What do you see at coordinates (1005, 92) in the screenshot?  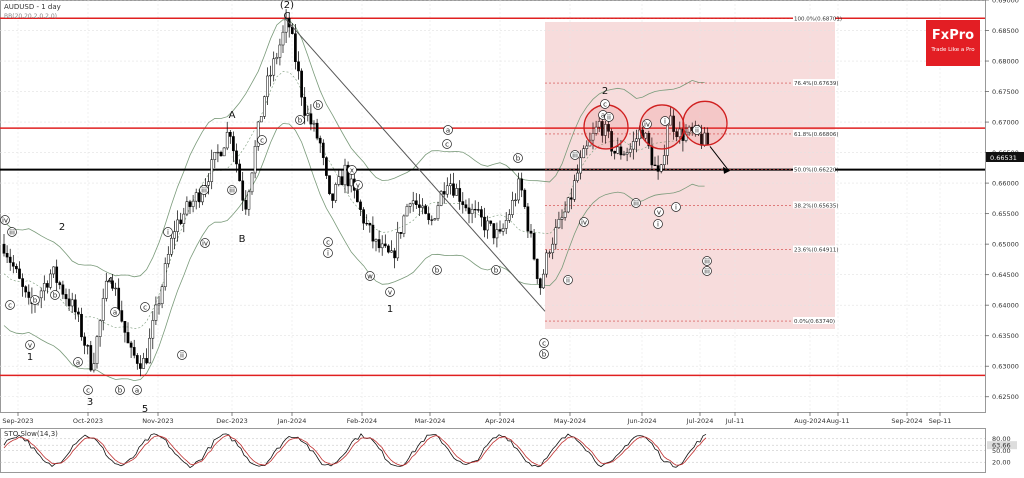 I see `y-tick-label: 0.67500` at bounding box center [1005, 92].